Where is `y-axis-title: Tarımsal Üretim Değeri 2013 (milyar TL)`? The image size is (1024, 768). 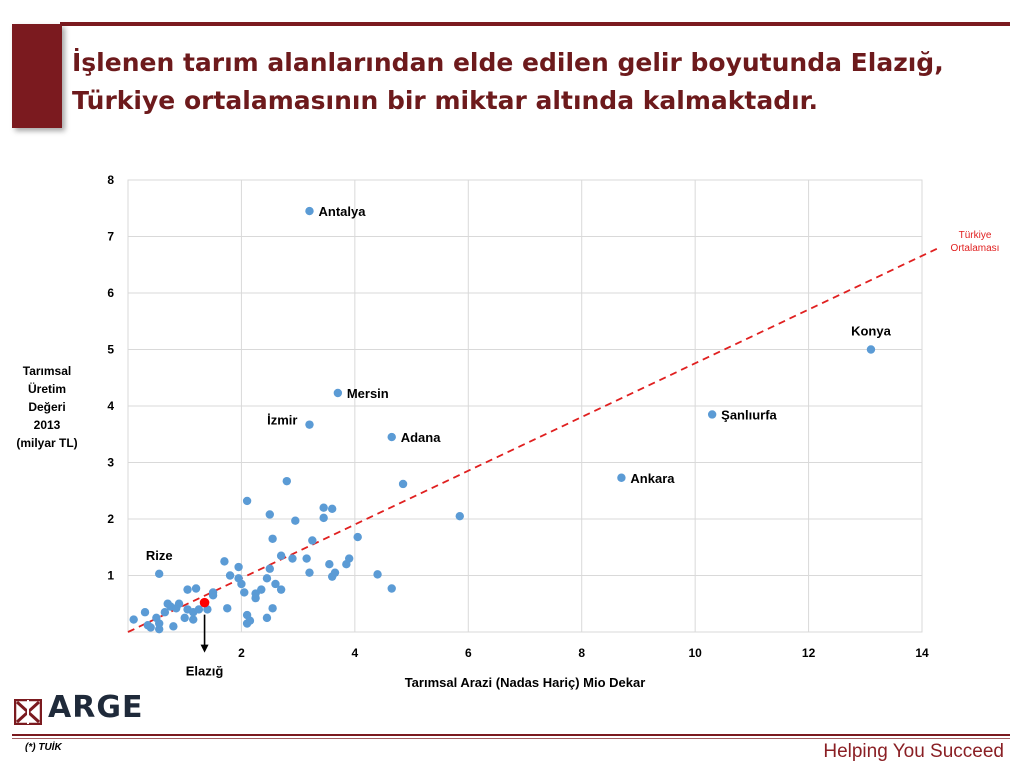
y-axis-title: Tarımsal Üretim Değeri 2013 (milyar TL) is located at coordinates (47, 407).